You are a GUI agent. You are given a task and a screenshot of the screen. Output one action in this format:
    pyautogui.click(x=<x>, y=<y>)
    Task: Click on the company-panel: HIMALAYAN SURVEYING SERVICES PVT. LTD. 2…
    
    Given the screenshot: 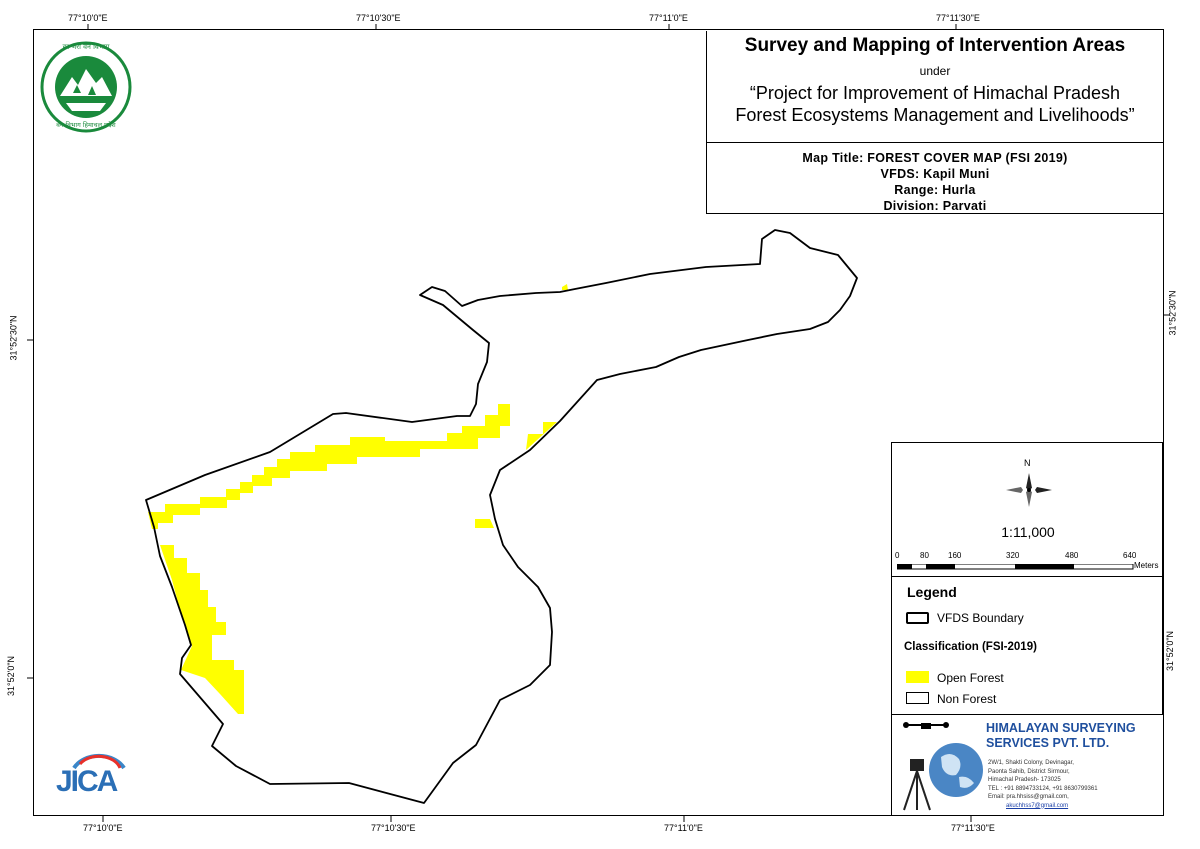 What is the action you would take?
    pyautogui.click(x=1027, y=765)
    